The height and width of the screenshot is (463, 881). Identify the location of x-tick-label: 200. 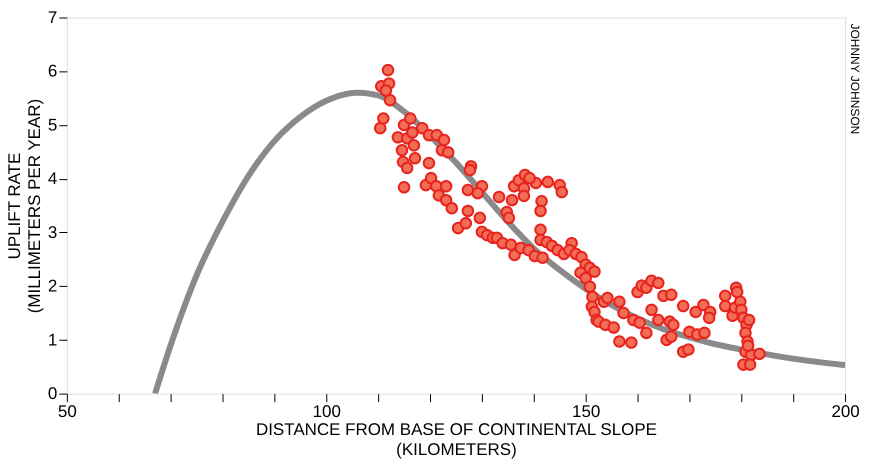
(845, 412).